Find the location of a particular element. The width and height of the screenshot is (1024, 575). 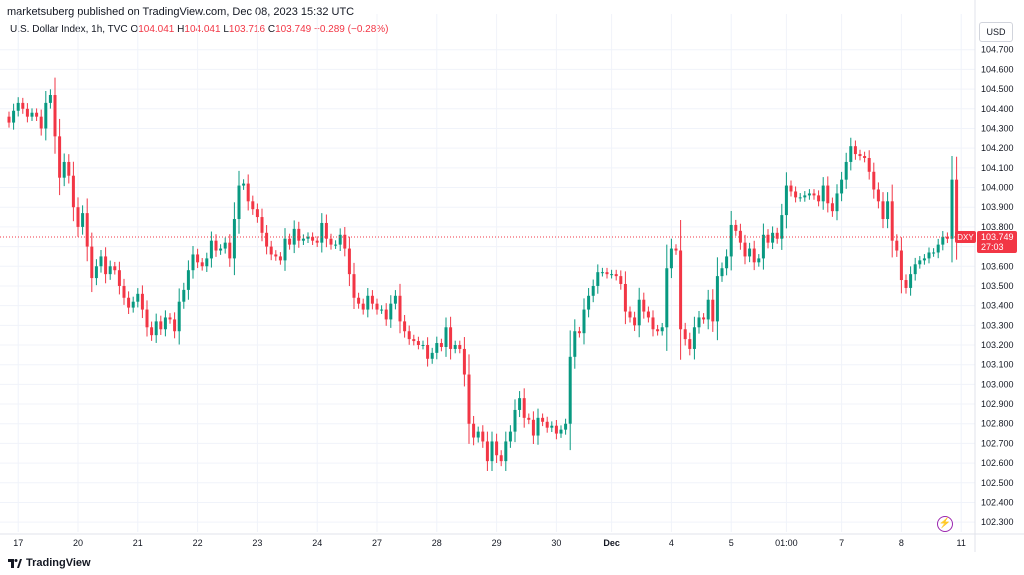

x-tick-label: 23 is located at coordinates (257, 543).